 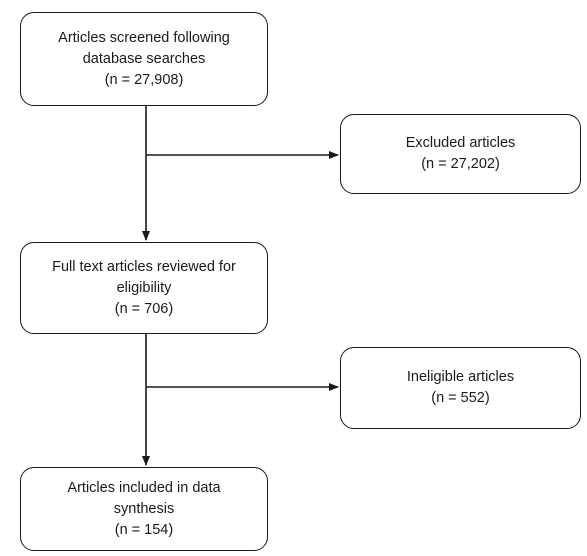 I want to click on fulltext-line-2: eligibility, so click(x=144, y=287).